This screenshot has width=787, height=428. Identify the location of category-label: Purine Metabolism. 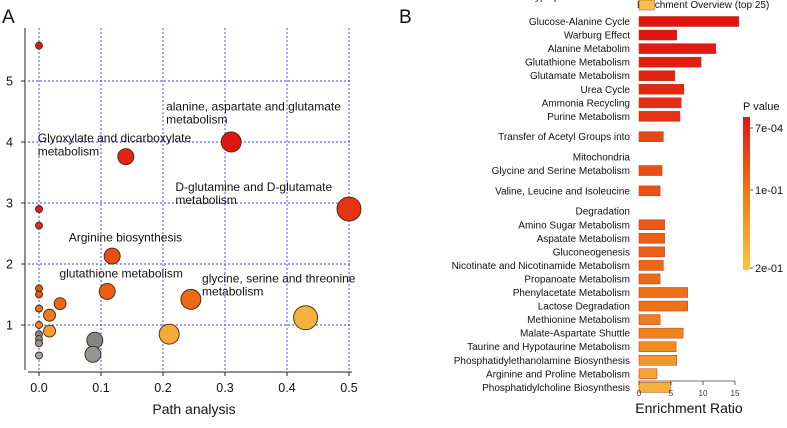
(588, 117).